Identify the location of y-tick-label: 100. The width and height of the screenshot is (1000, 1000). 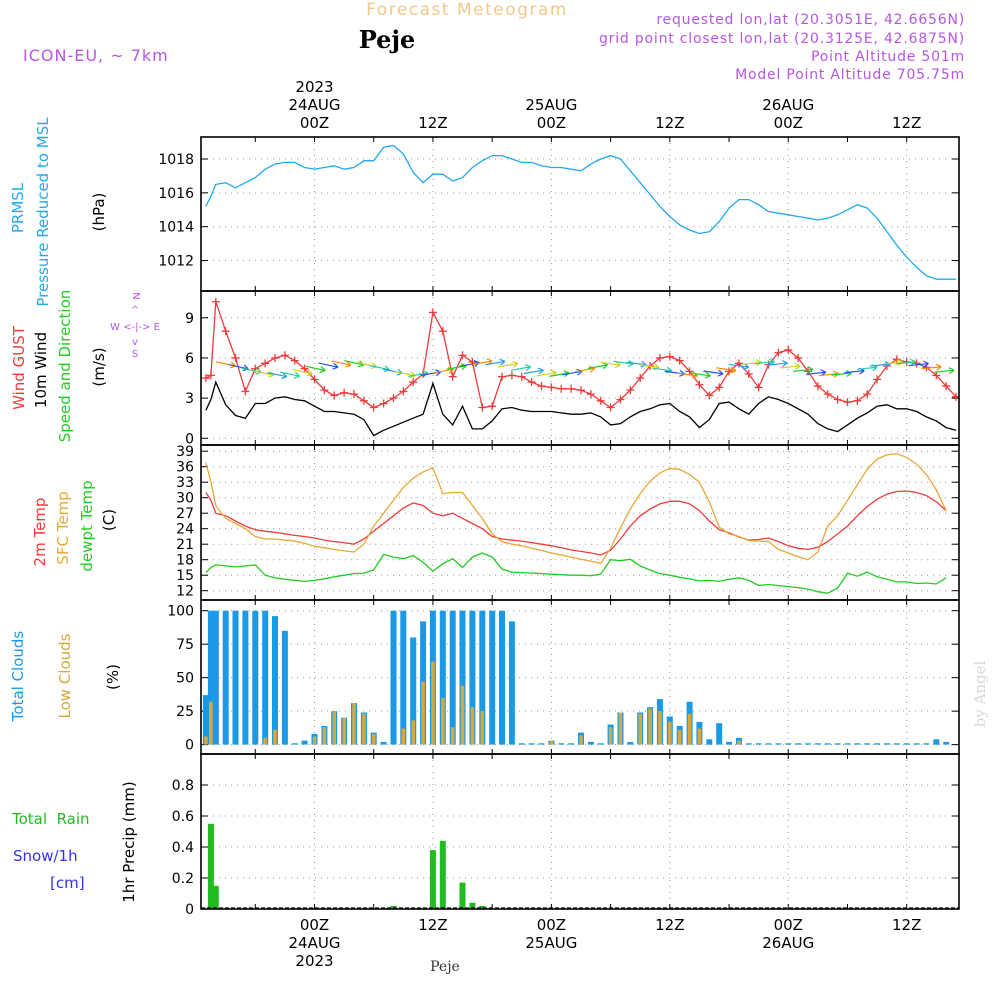
(180, 612).